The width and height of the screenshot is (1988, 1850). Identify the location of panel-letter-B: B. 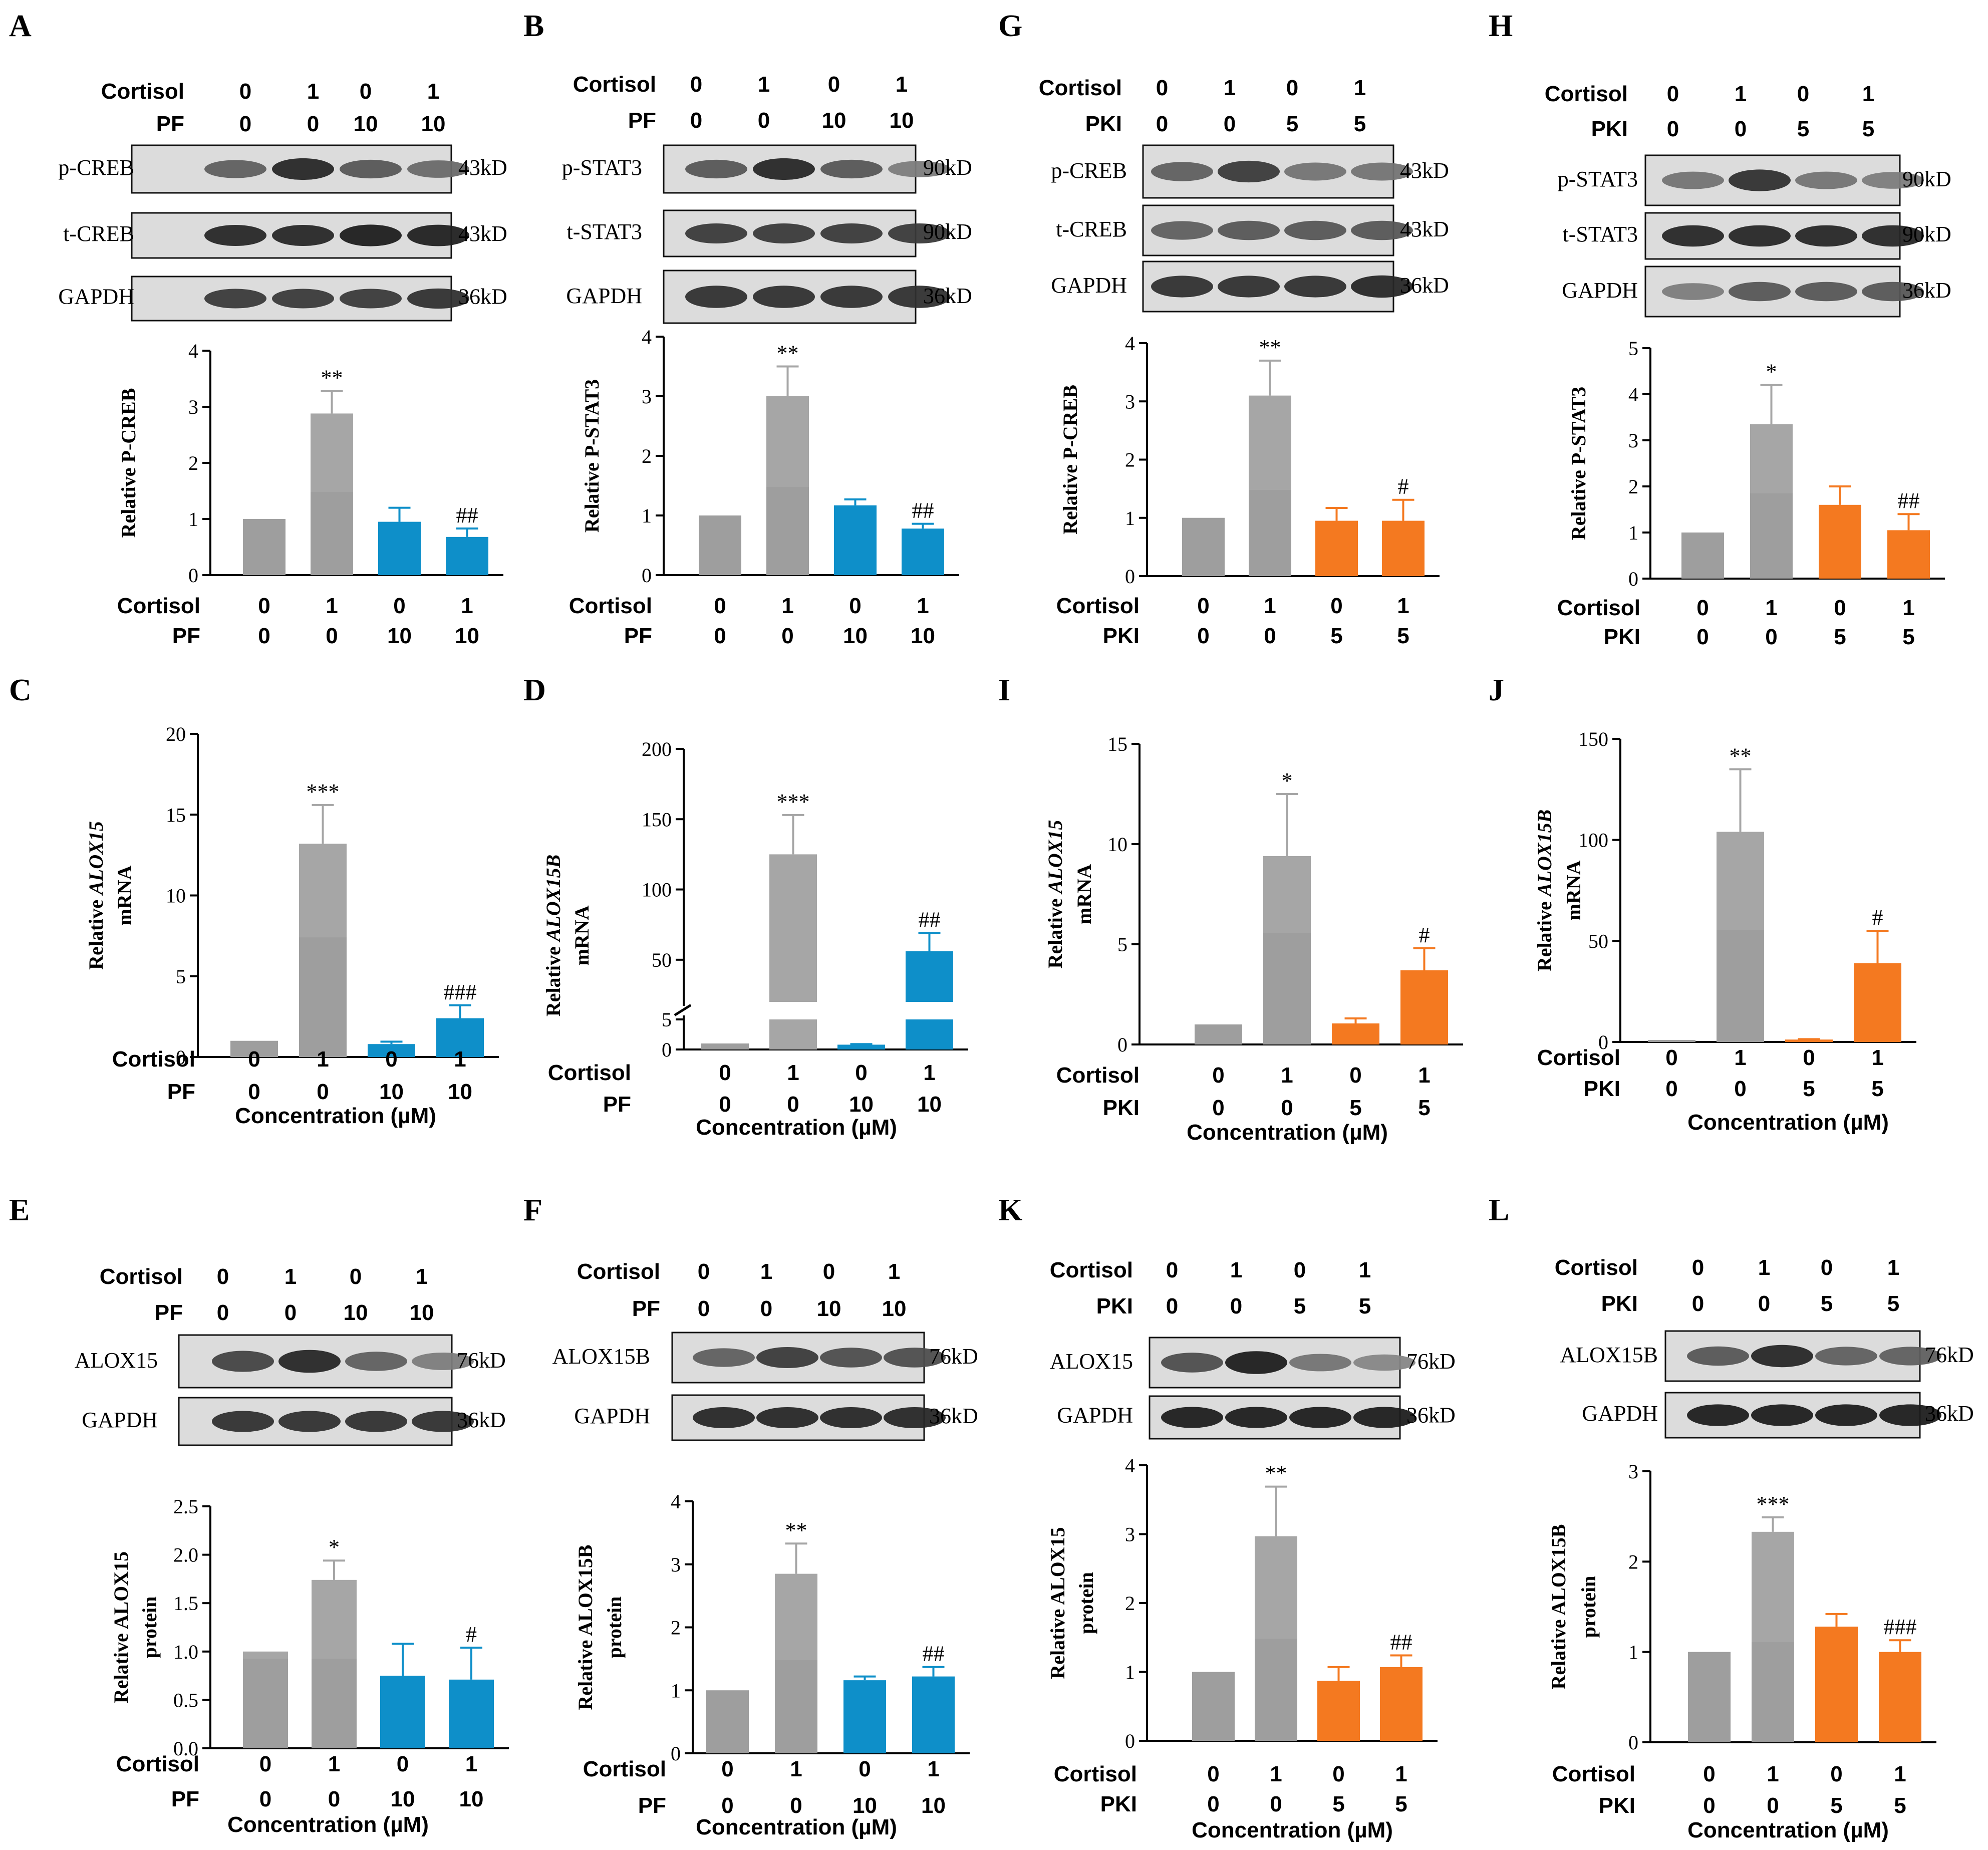
(533, 26).